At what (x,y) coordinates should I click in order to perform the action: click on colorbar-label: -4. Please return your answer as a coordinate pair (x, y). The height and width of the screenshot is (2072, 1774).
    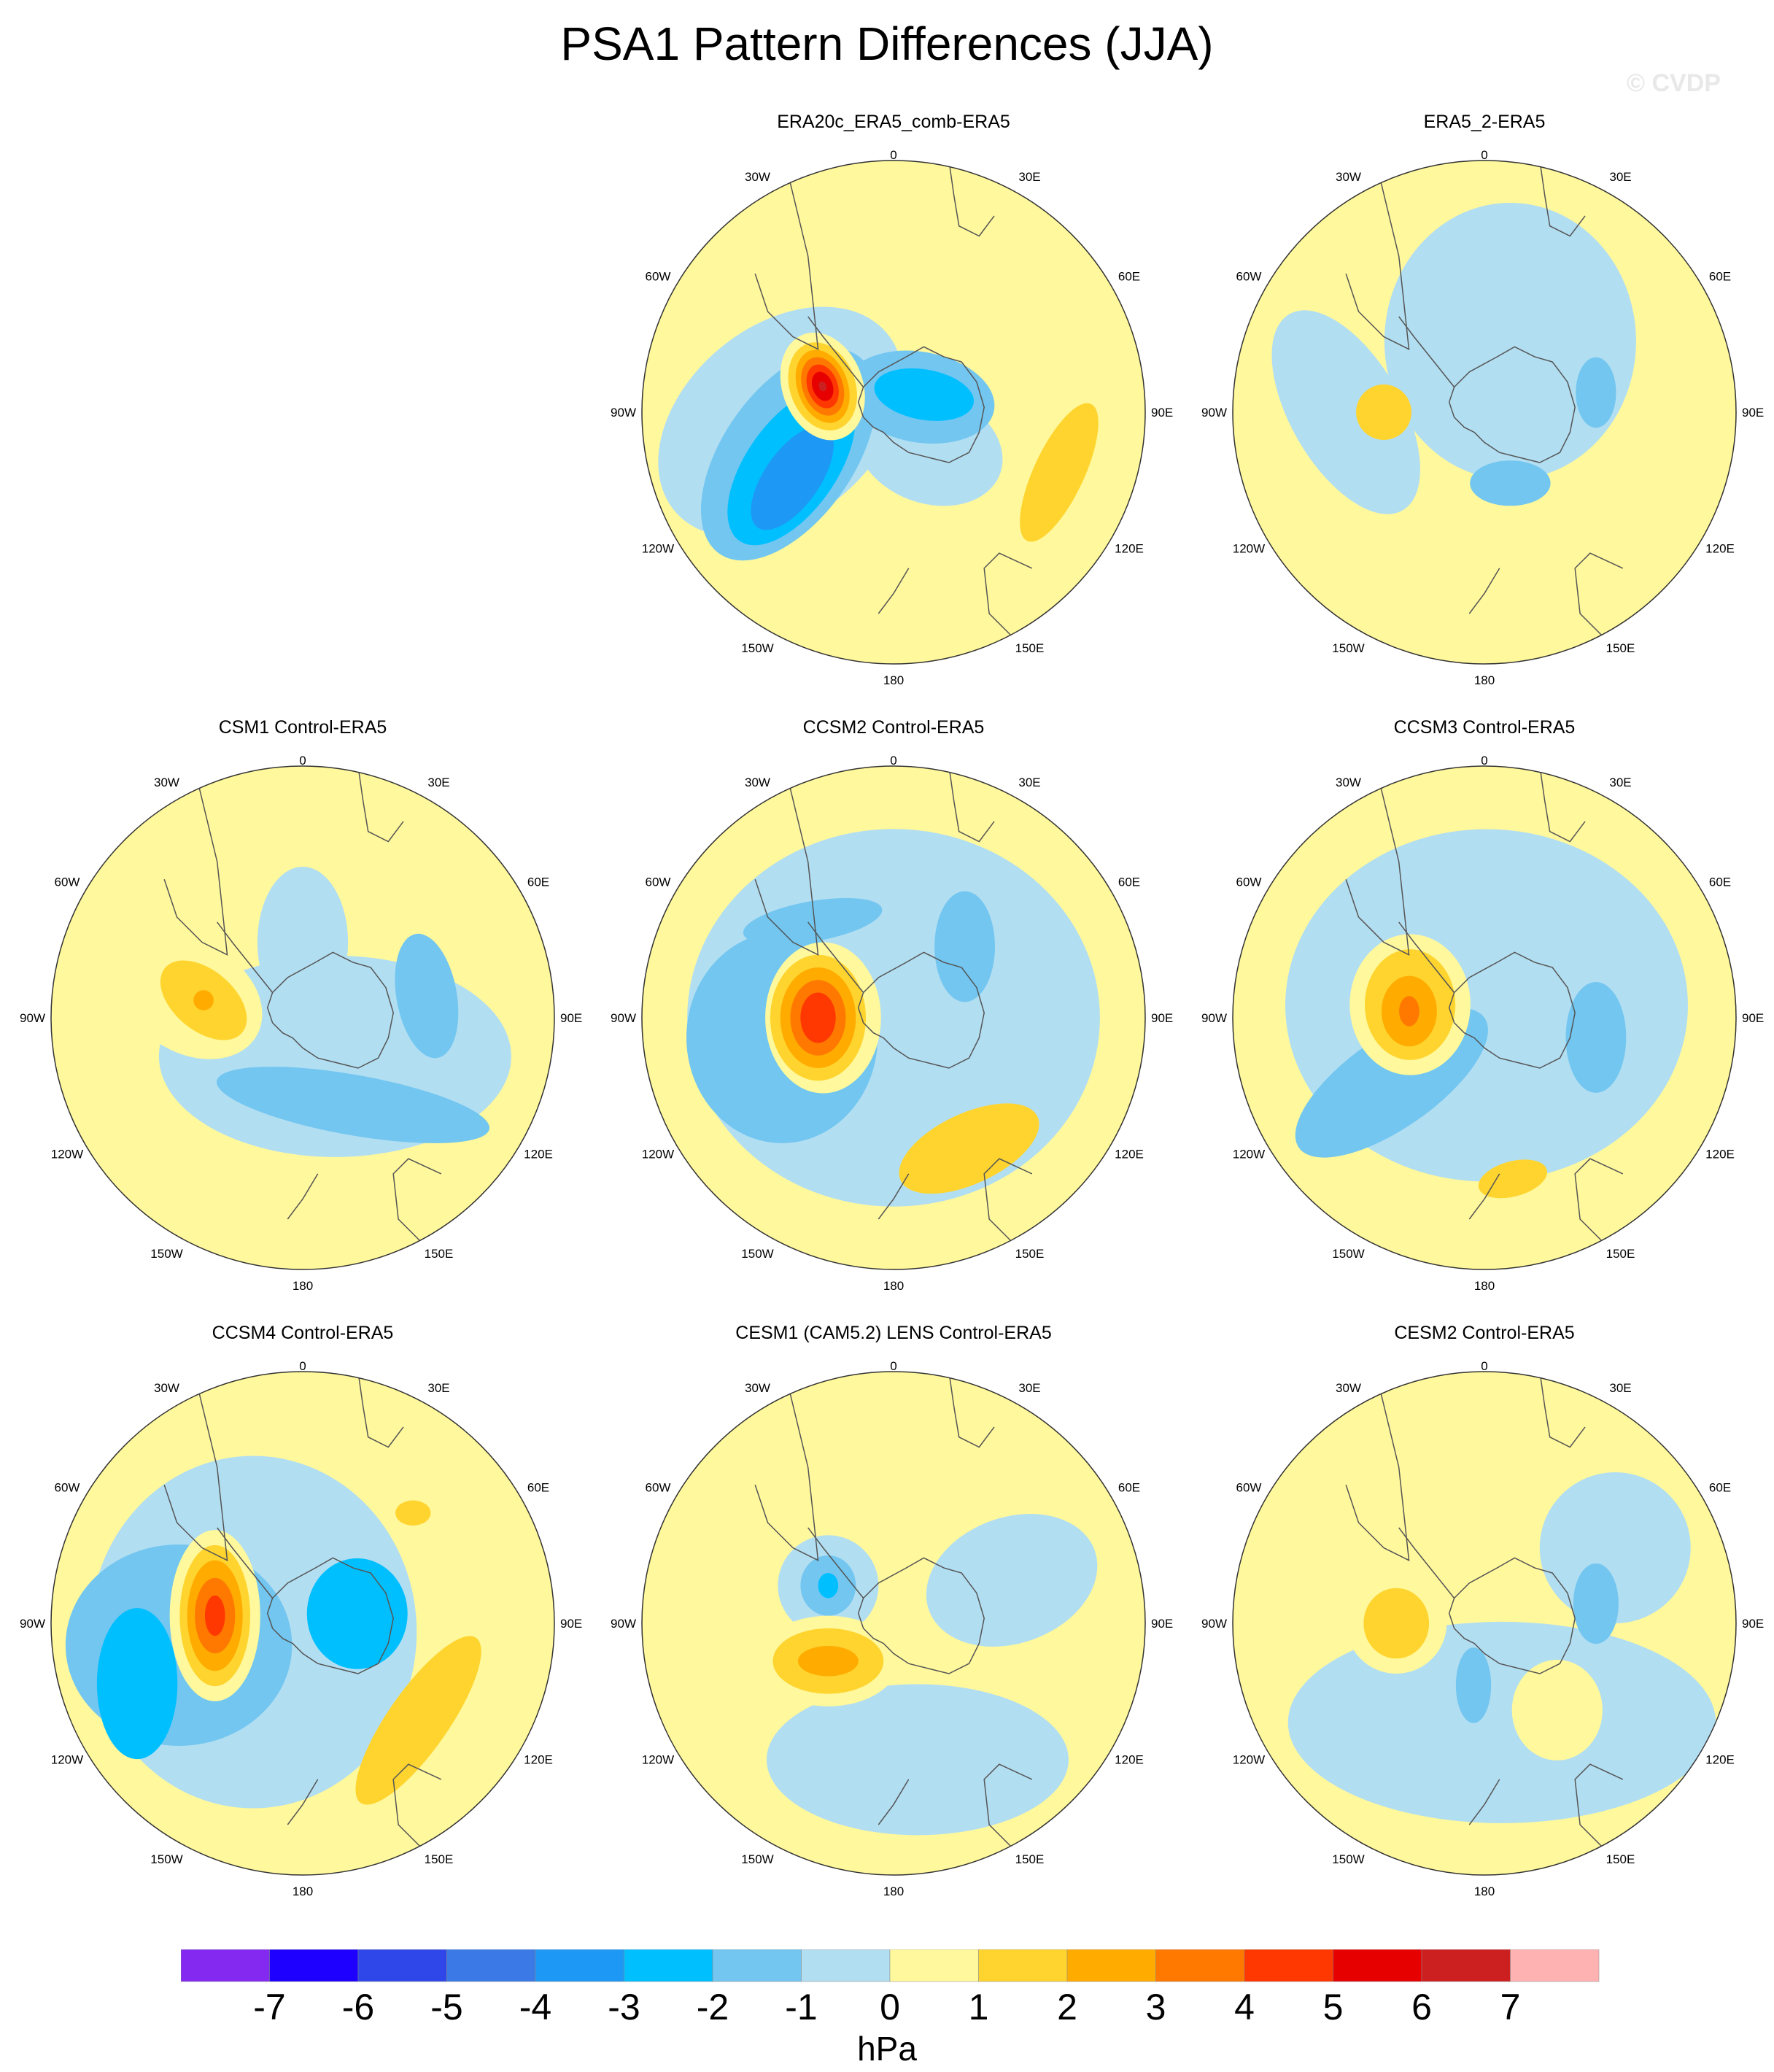
    Looking at the image, I should click on (535, 2004).